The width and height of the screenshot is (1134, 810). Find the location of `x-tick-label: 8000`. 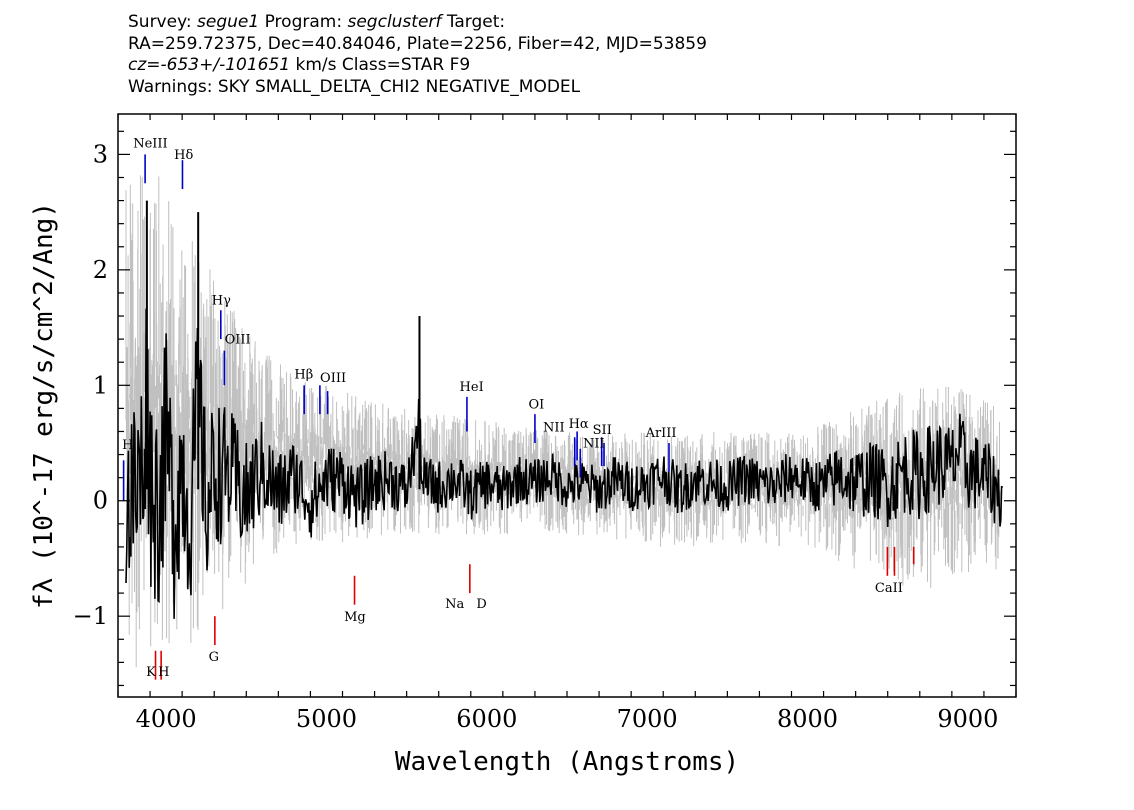

x-tick-label: 8000 is located at coordinates (807, 719).